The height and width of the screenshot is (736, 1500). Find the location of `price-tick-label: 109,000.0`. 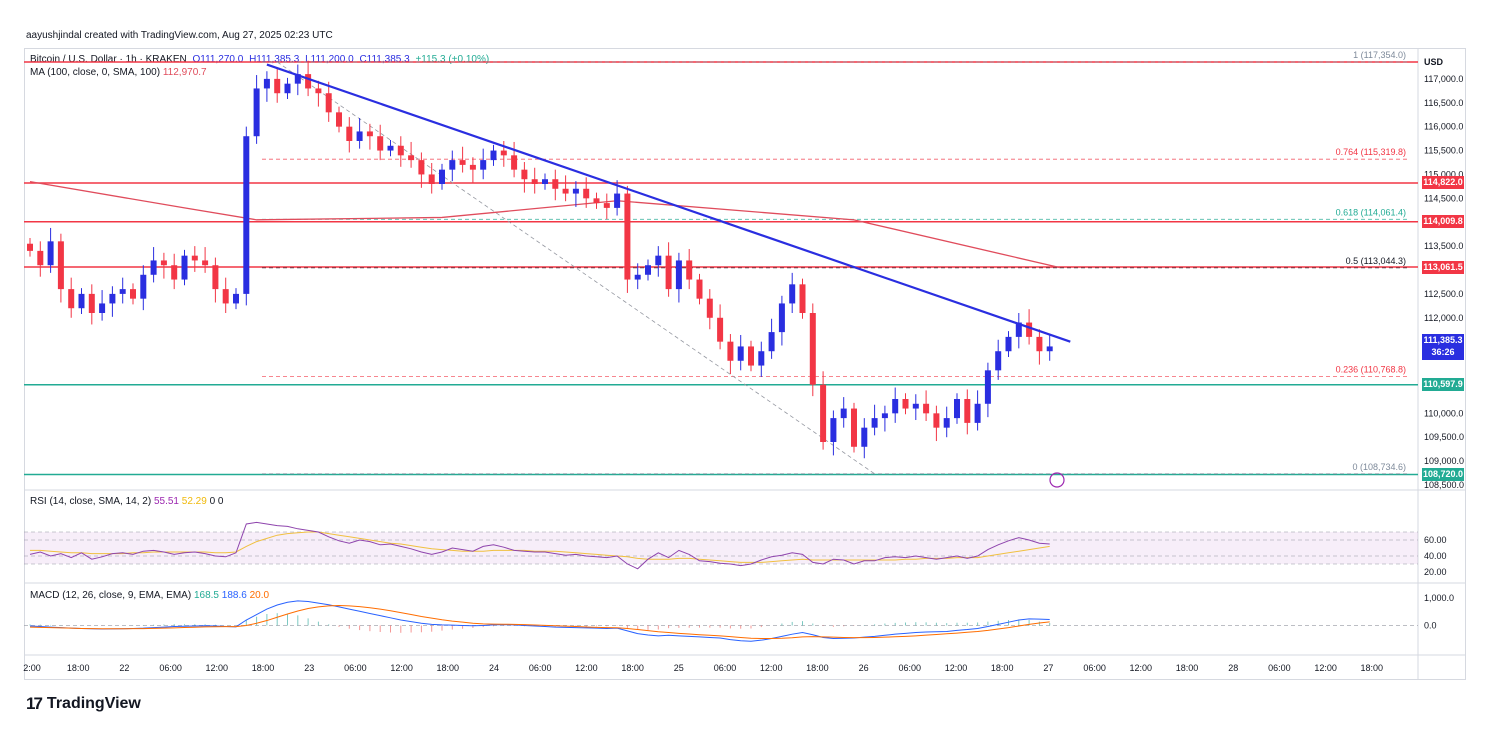

price-tick-label: 109,000.0 is located at coordinates (1444, 461).